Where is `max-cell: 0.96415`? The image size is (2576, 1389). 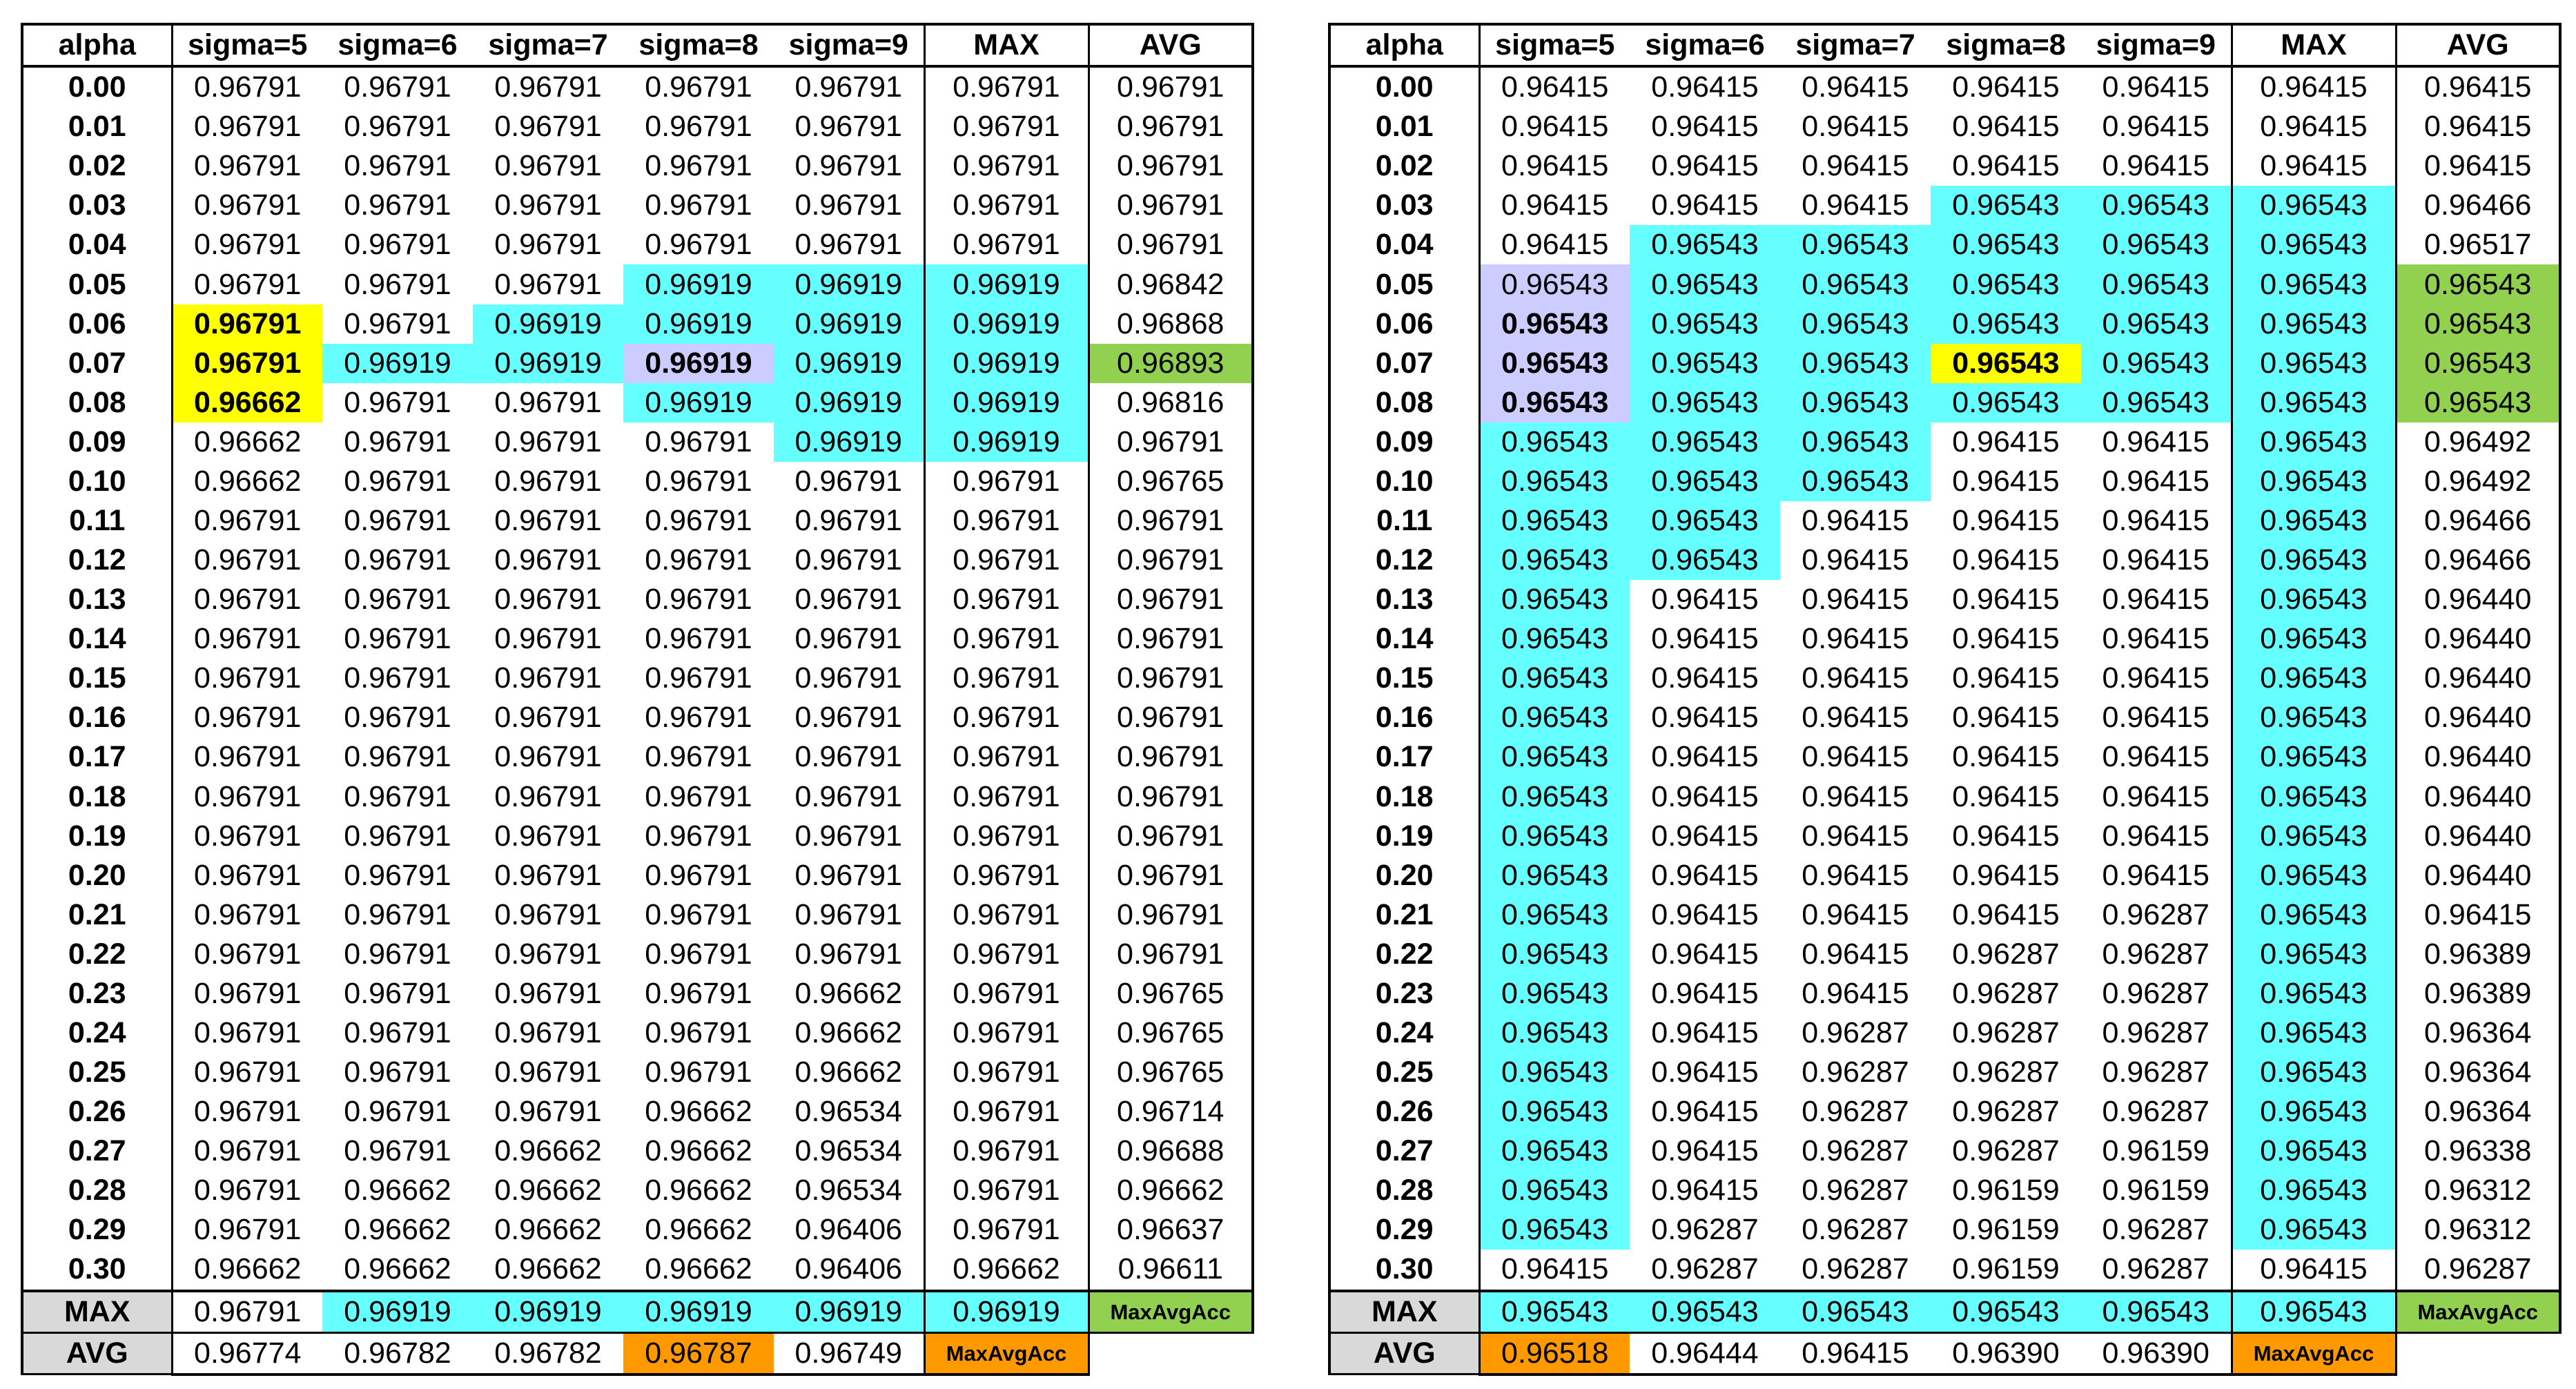
max-cell: 0.96415 is located at coordinates (2314, 1271).